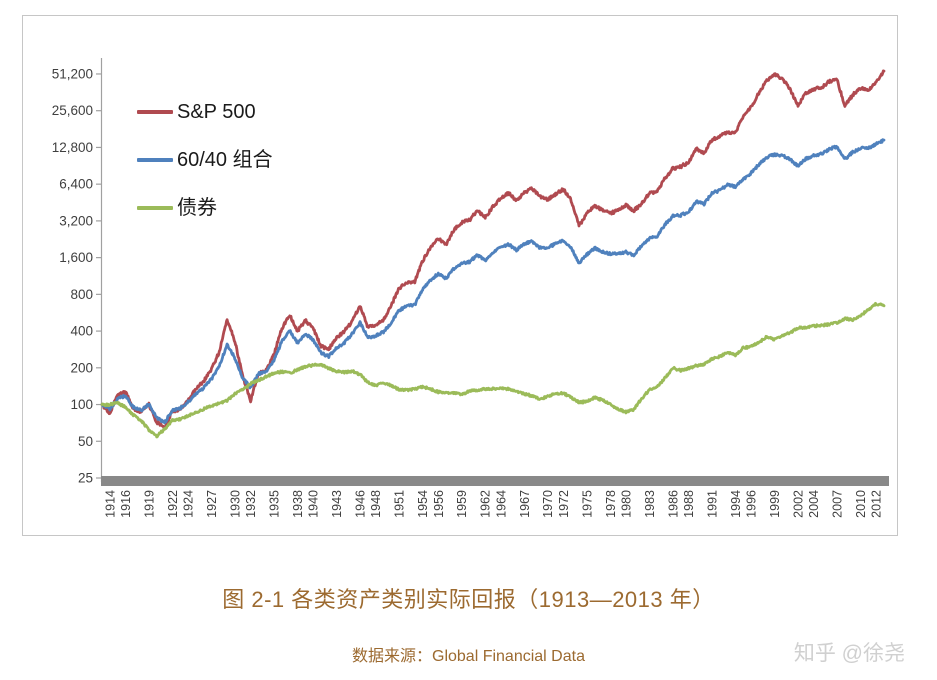 The image size is (937, 680). I want to click on y-tick-label: 25, so click(85, 478).